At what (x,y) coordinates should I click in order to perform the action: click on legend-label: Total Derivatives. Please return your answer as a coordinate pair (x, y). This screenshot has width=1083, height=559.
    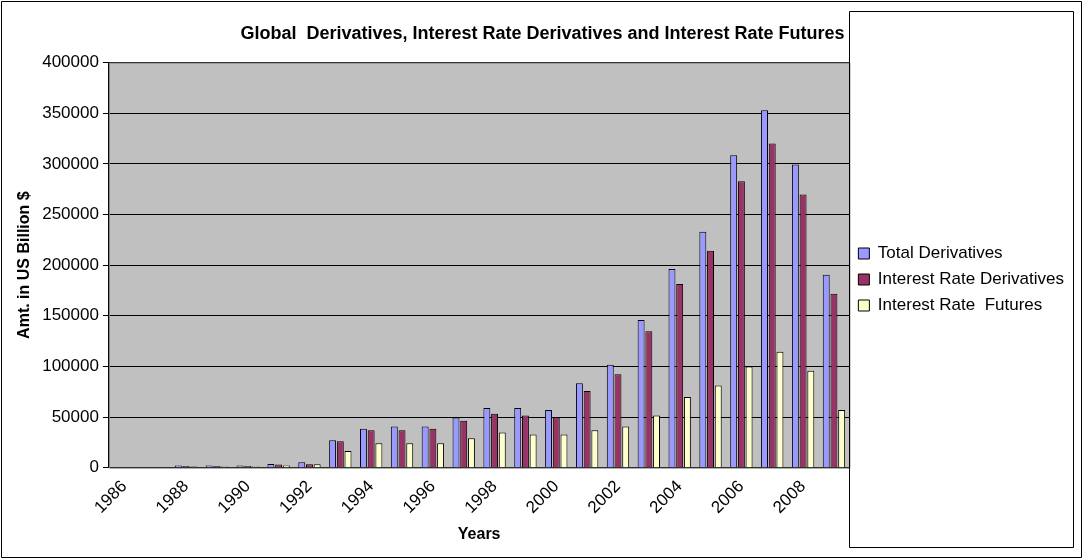
    Looking at the image, I should click on (940, 253).